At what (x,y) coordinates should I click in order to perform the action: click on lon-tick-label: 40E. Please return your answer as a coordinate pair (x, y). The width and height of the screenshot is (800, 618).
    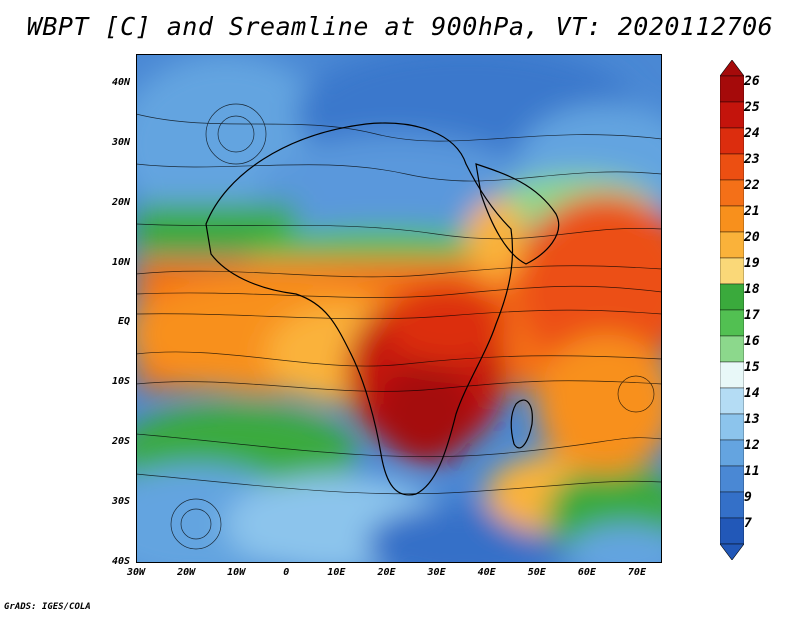
    Looking at the image, I should click on (486, 572).